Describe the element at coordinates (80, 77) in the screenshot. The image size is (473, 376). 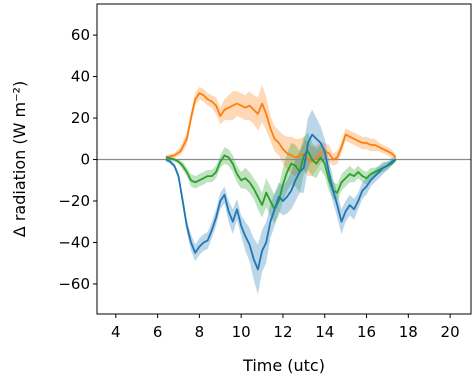
I see `y-tick-label: 40` at that location.